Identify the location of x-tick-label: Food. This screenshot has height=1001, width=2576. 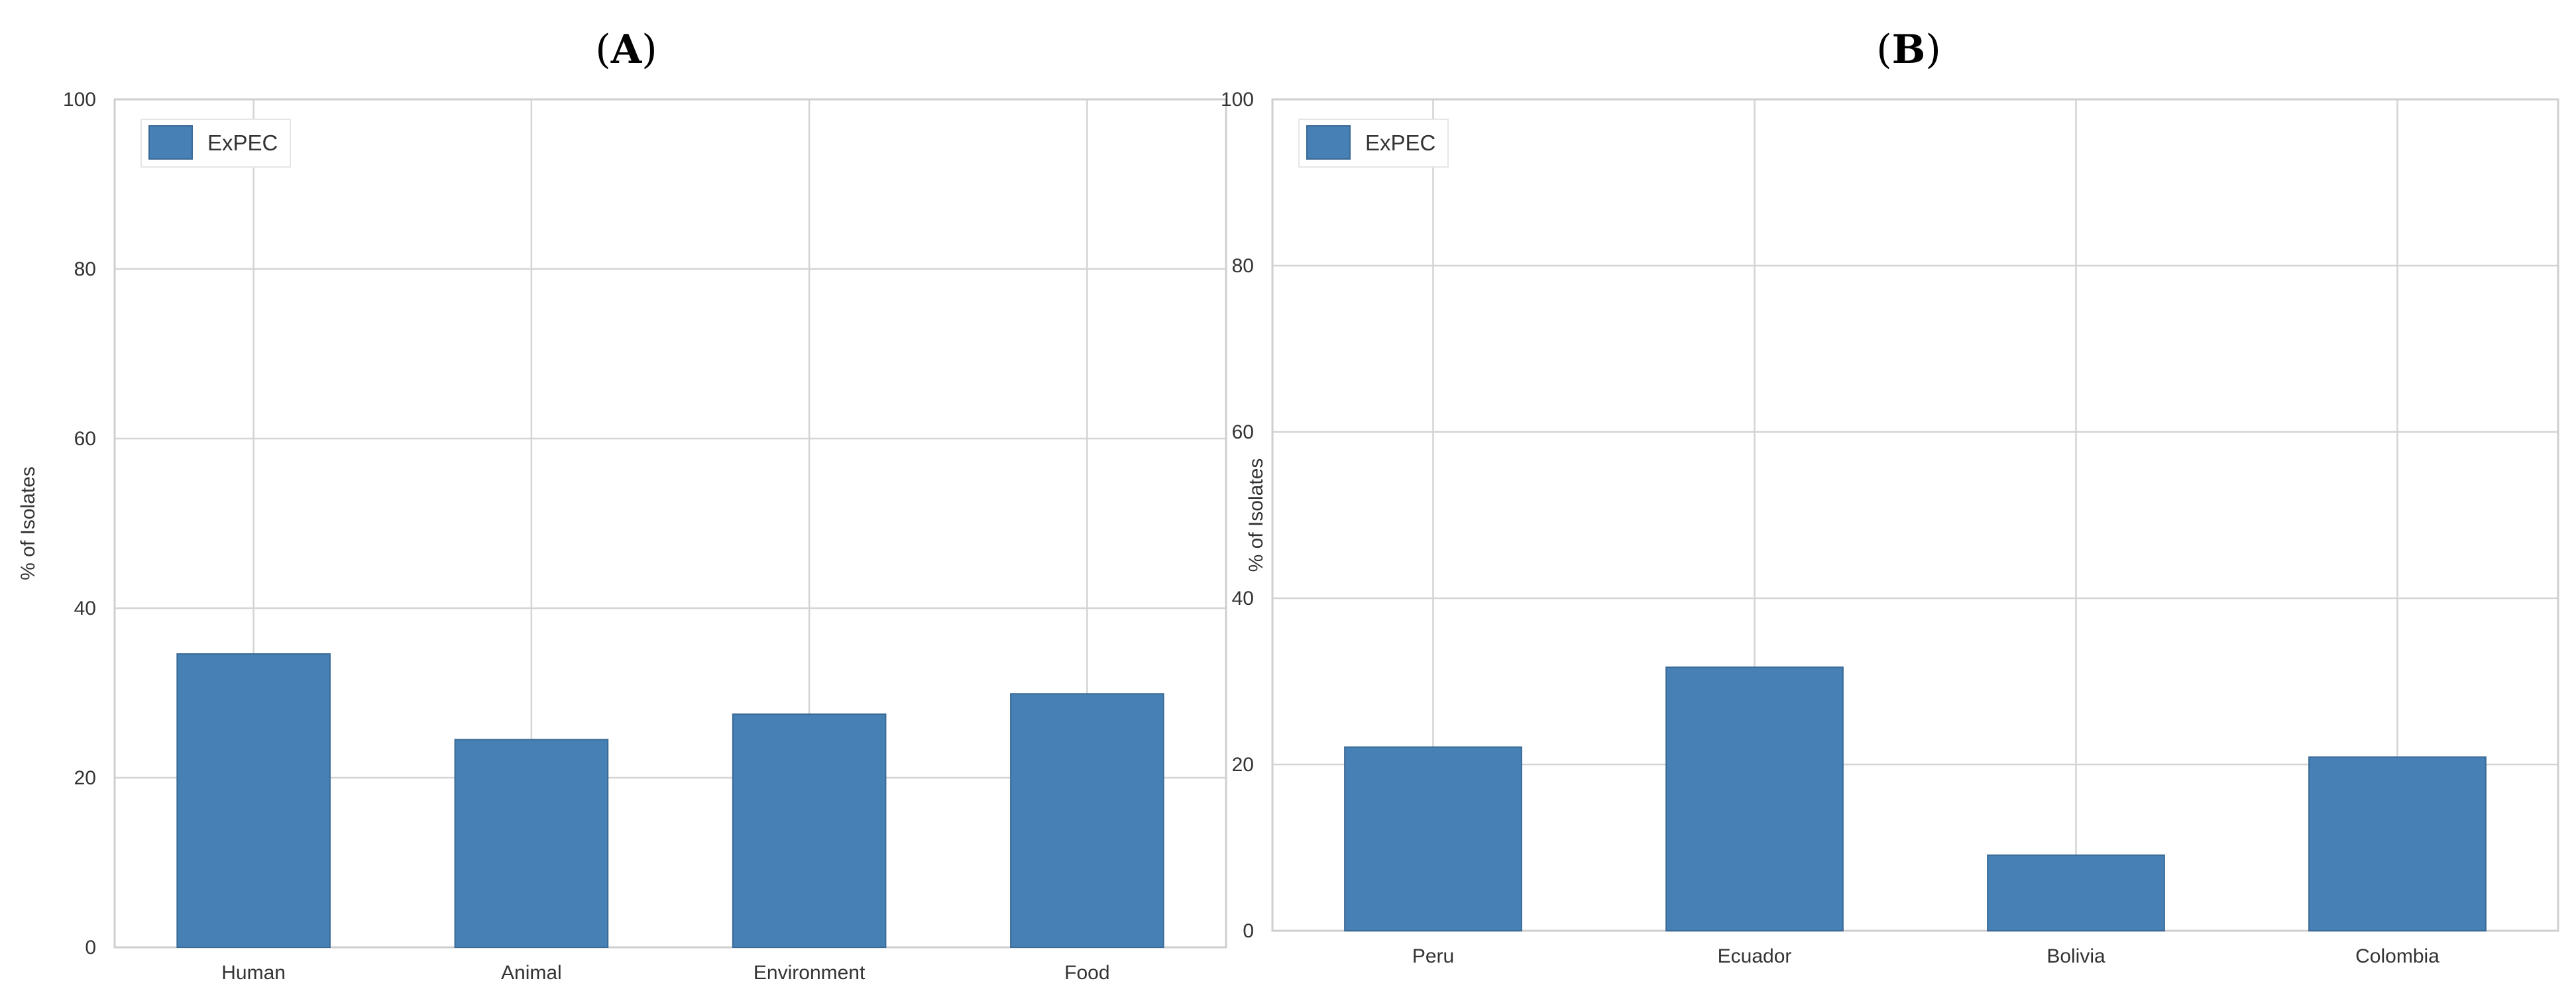
(1086, 973).